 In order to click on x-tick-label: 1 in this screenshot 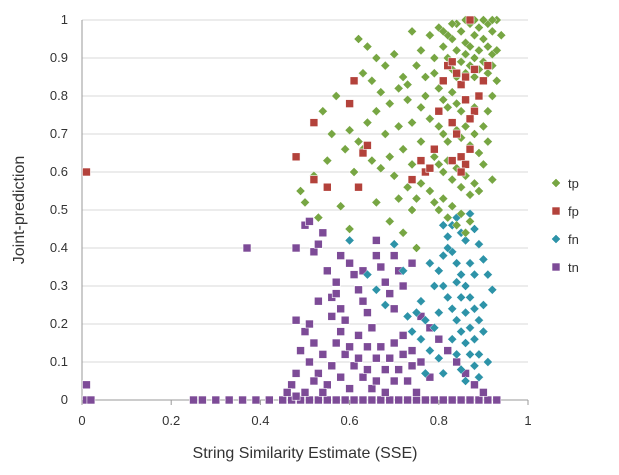, I will do `click(527, 420)`.